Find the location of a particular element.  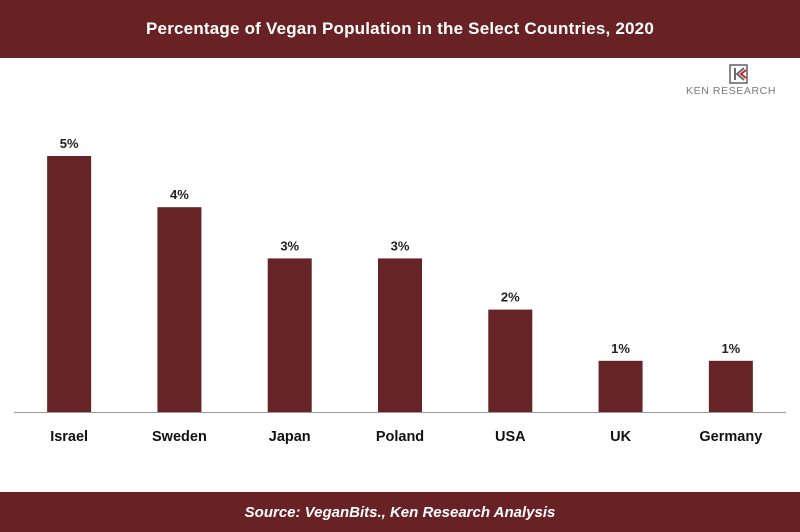

data-label-israel: 5% is located at coordinates (69, 143).